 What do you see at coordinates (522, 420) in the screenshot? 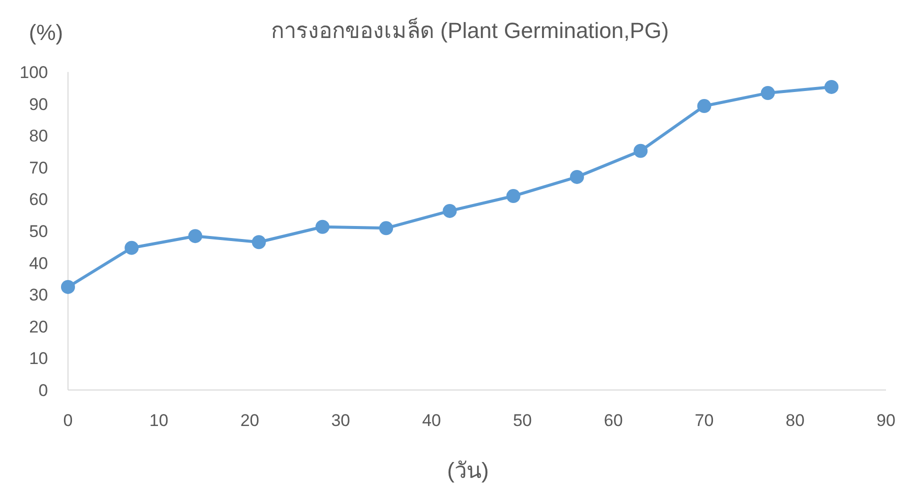
I see `x-tick-label: 50` at bounding box center [522, 420].